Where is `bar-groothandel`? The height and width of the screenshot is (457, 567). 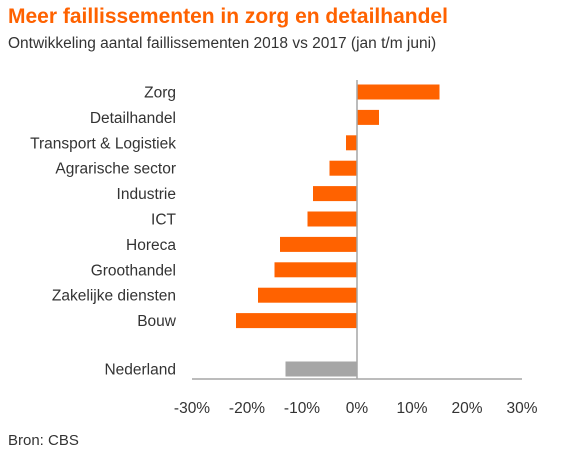
bar-groothandel is located at coordinates (315, 270).